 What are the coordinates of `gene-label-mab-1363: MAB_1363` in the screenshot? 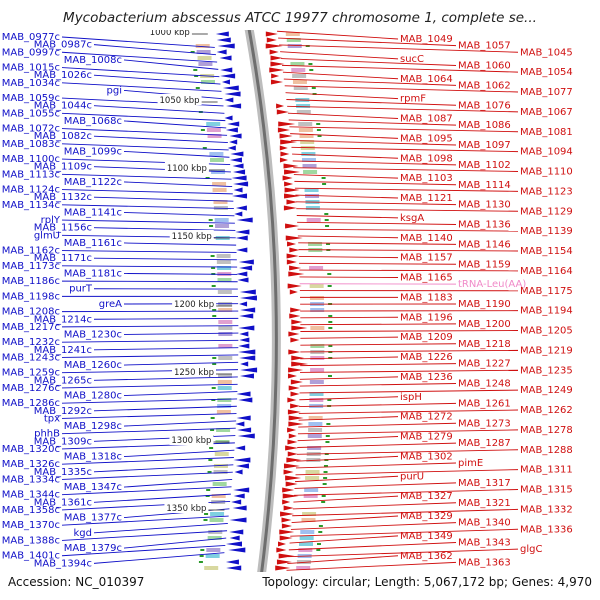 It's located at (484, 562).